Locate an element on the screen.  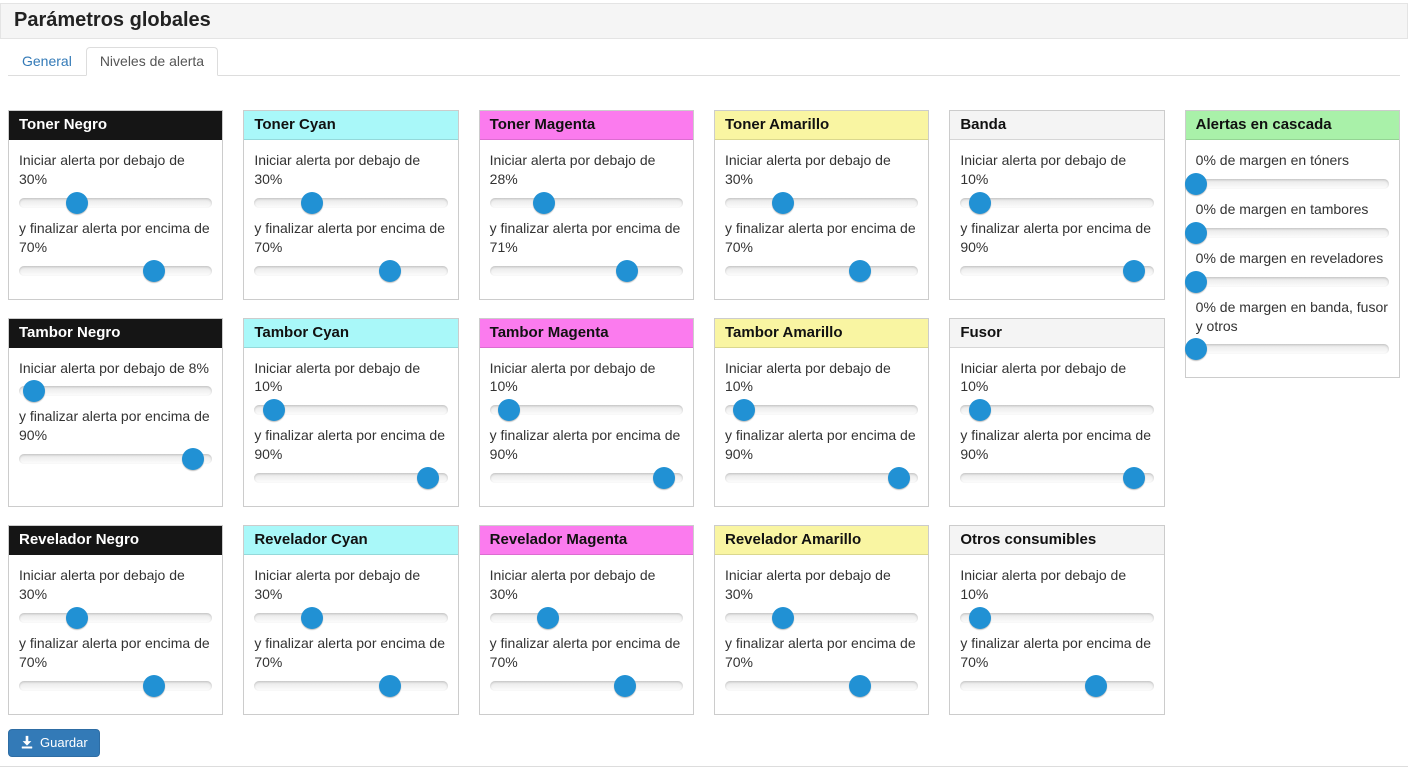
tab-general: General is located at coordinates (47, 61).